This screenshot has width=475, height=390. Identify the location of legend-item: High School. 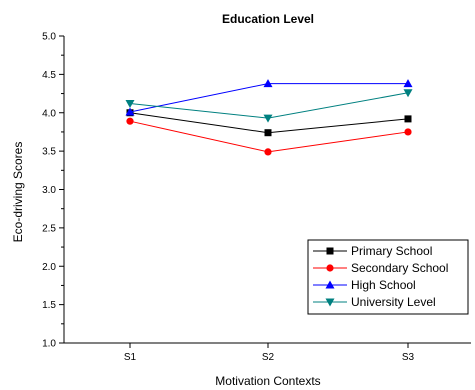
(364, 285).